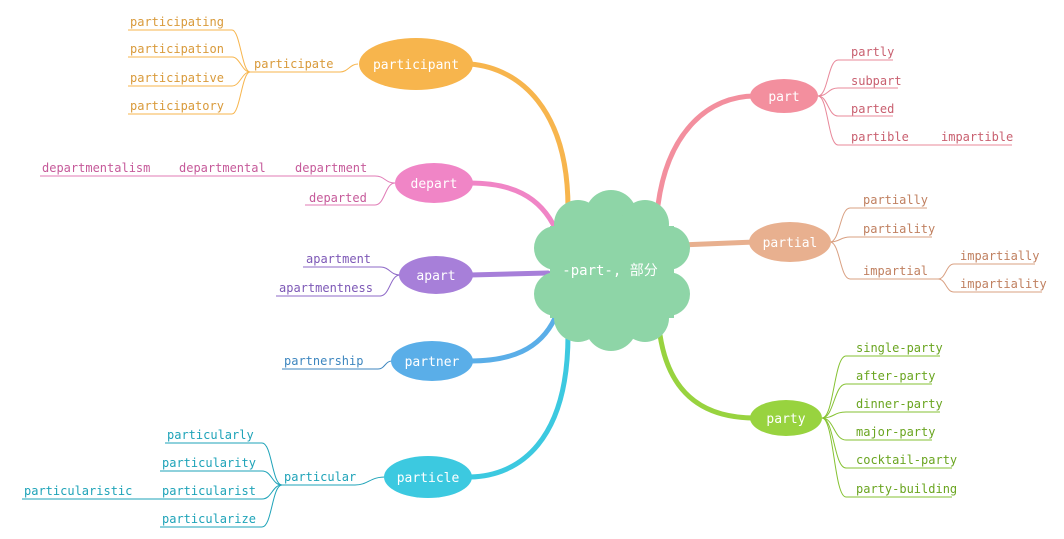  Describe the element at coordinates (895, 271) in the screenshot. I see `leaf-impartial: impartial` at that location.